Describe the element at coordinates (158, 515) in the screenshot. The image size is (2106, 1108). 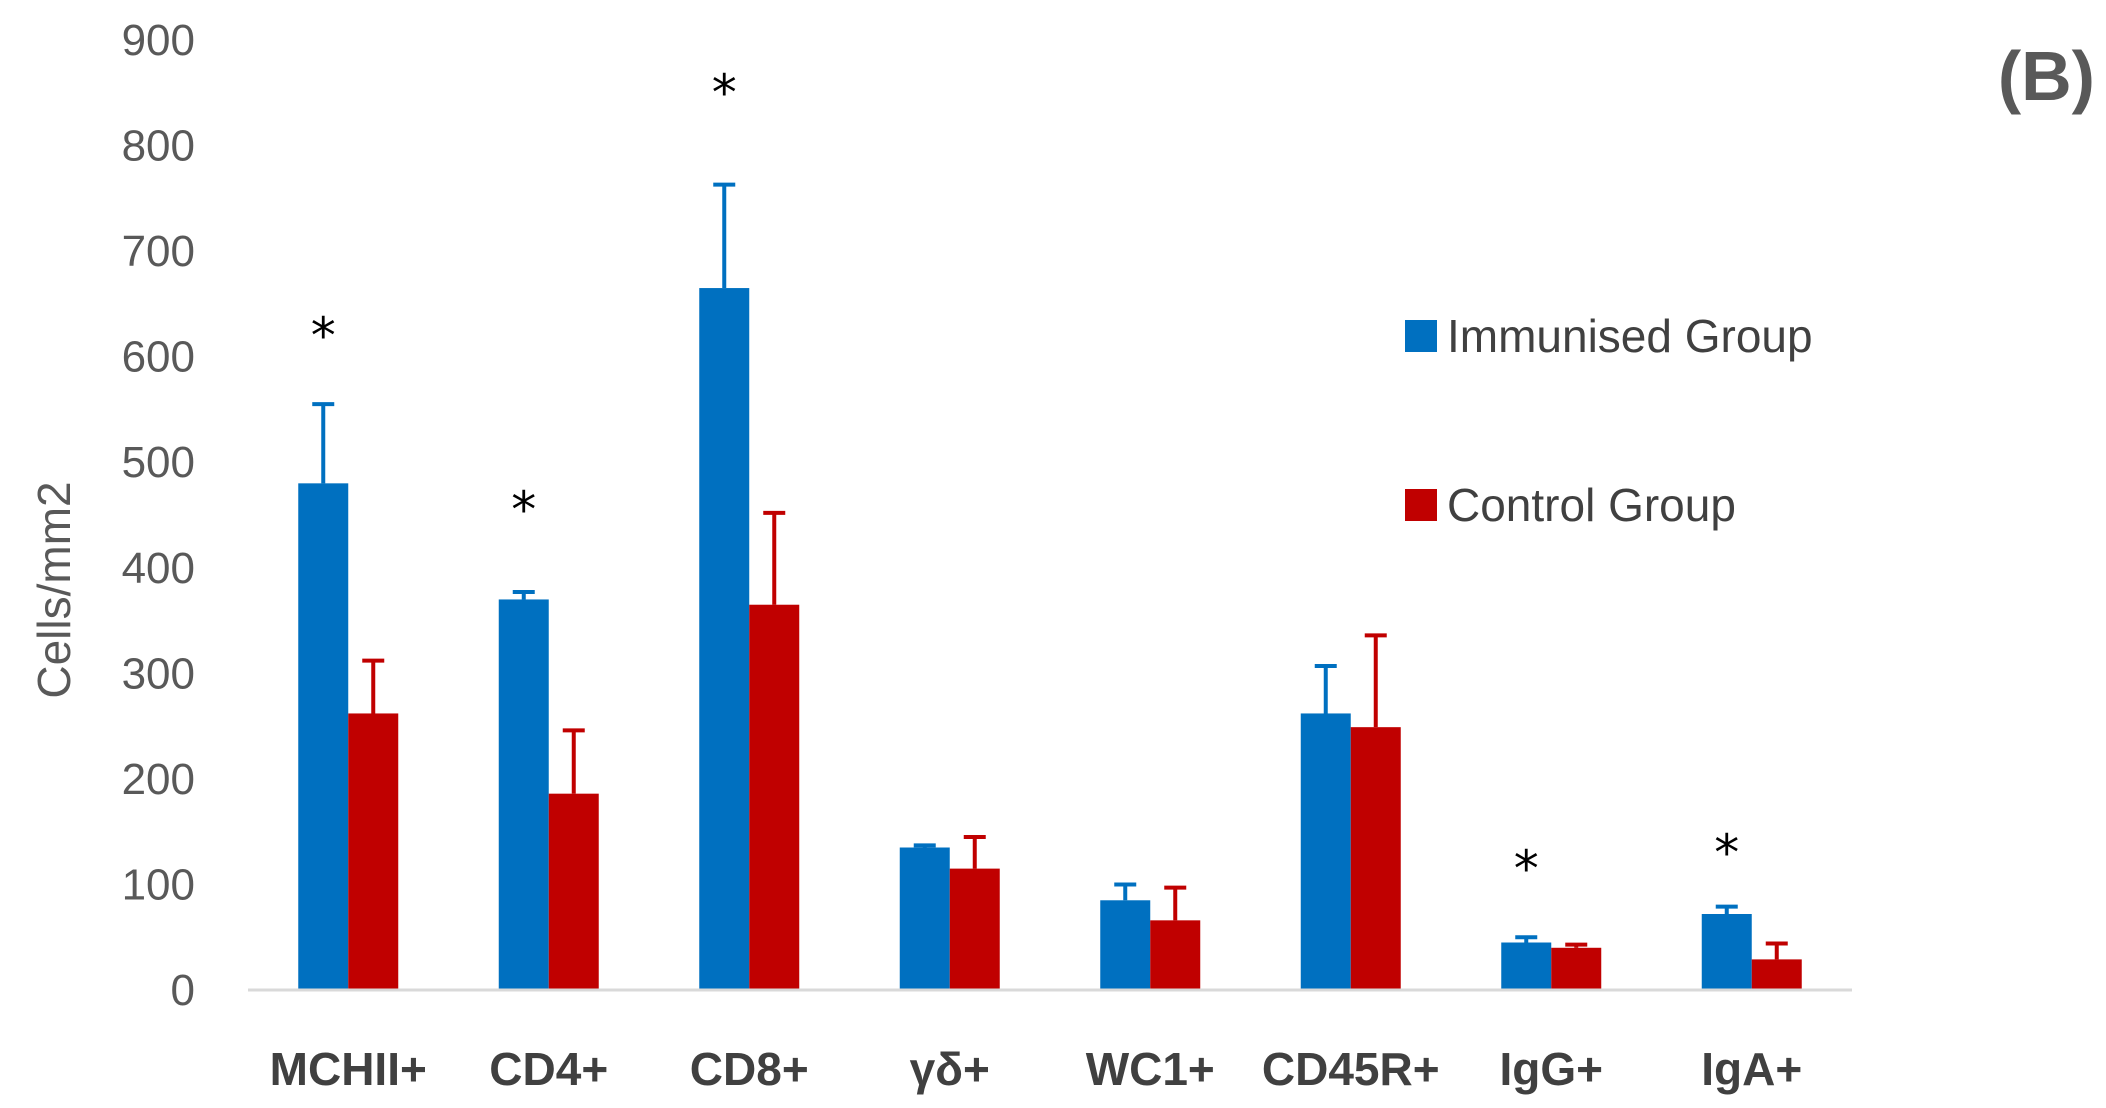
I see `y-axis-ticks: 0 100 200 300 400 500 600 700 800 900` at that location.